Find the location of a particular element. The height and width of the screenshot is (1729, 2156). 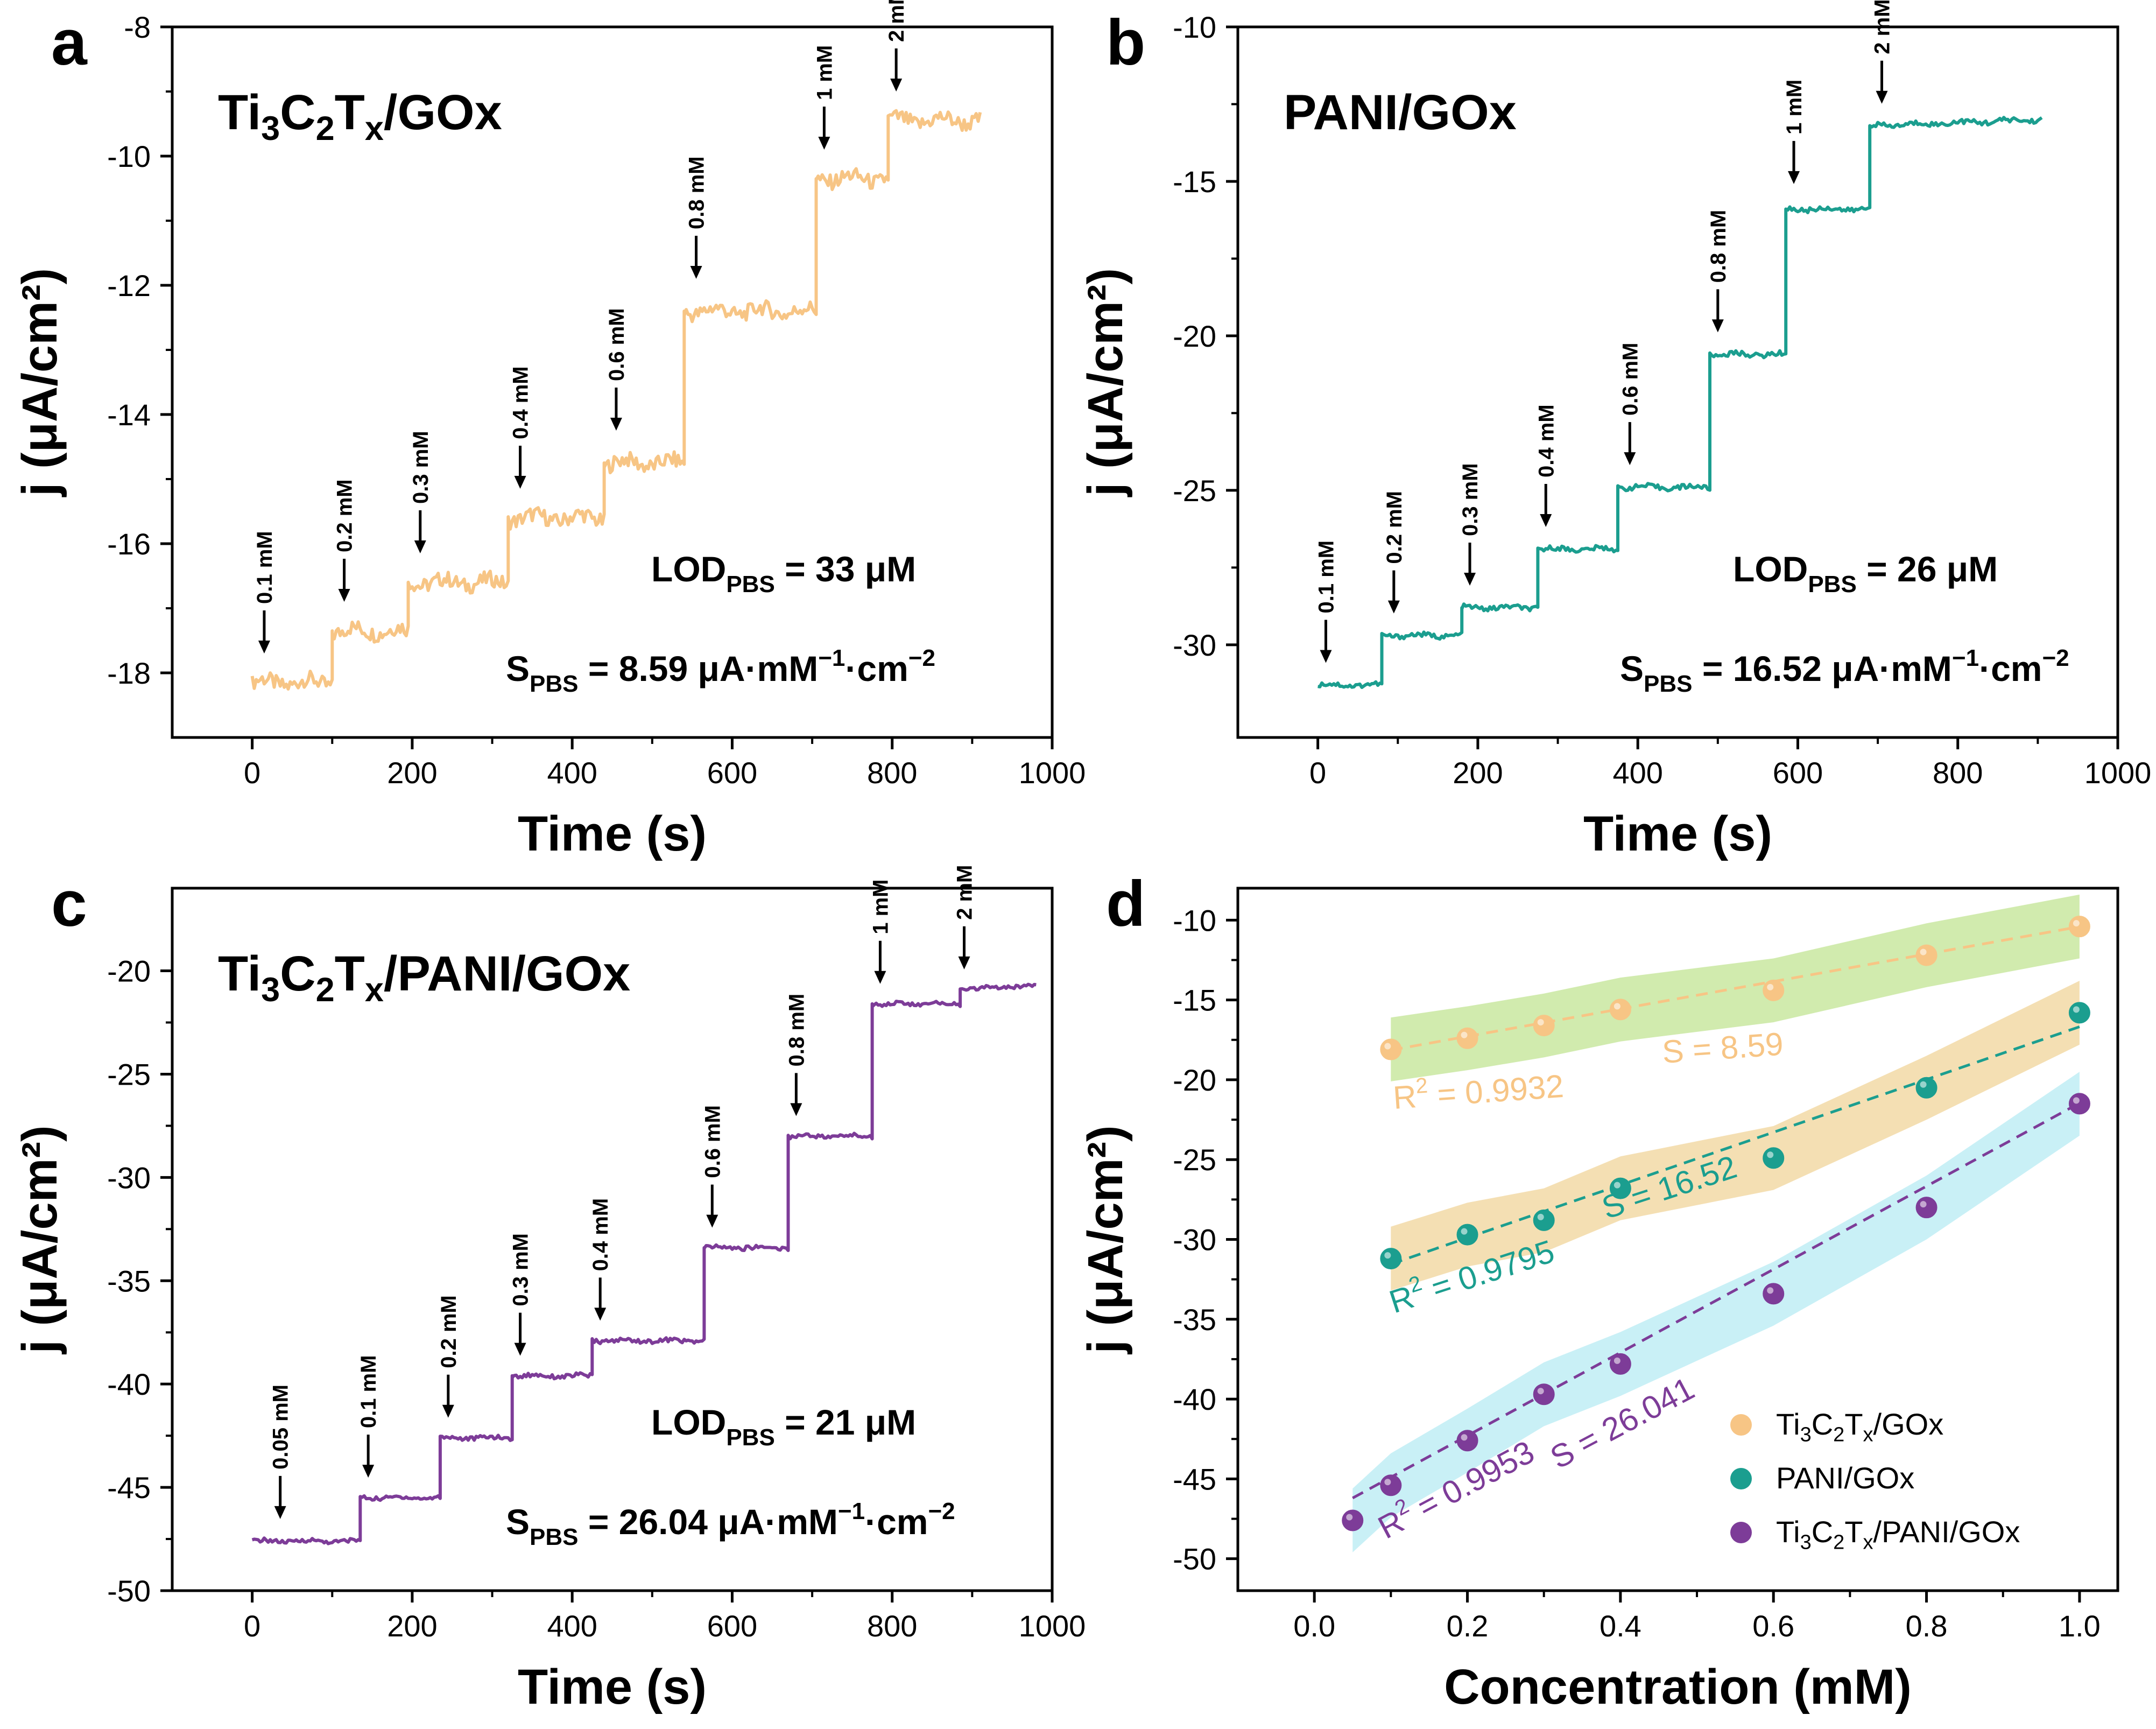

y-tick-label: -20 is located at coordinates (1194, 1080).